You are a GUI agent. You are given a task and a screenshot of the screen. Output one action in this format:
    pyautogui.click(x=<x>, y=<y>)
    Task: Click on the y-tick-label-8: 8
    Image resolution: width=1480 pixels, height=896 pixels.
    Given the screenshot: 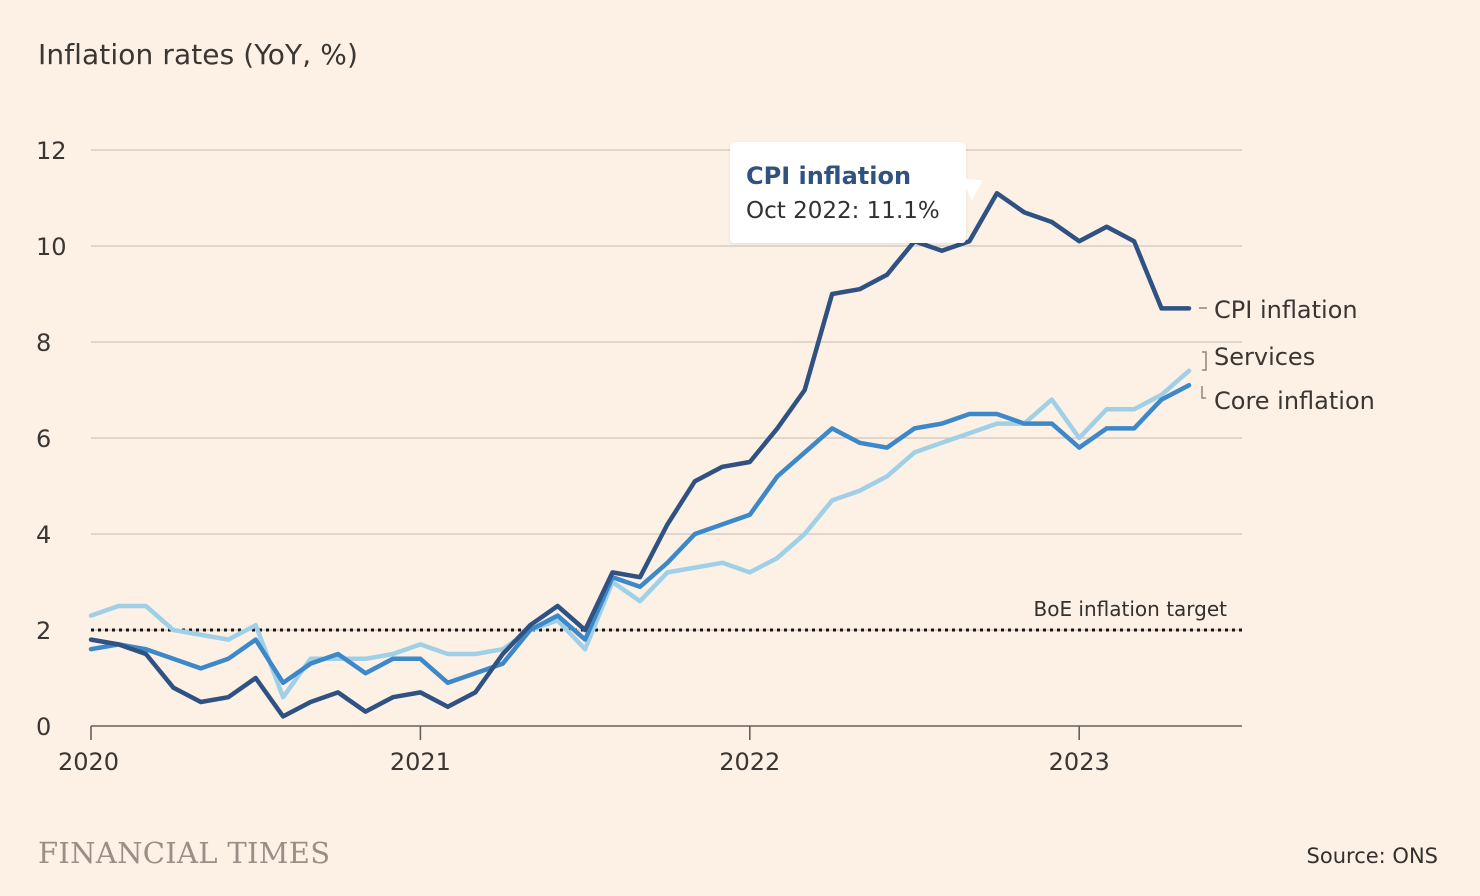 What is the action you would take?
    pyautogui.click(x=43, y=343)
    